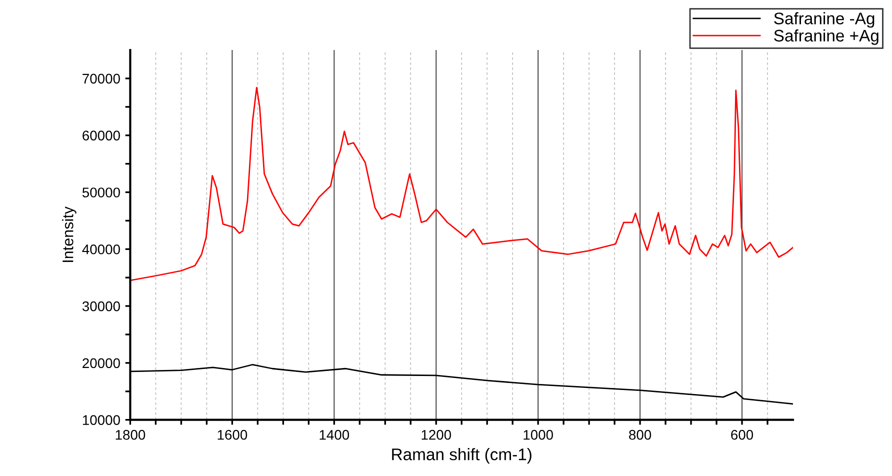 The width and height of the screenshot is (892, 476). Describe the element at coordinates (101, 193) in the screenshot. I see `y-tick-label: 50000` at that location.